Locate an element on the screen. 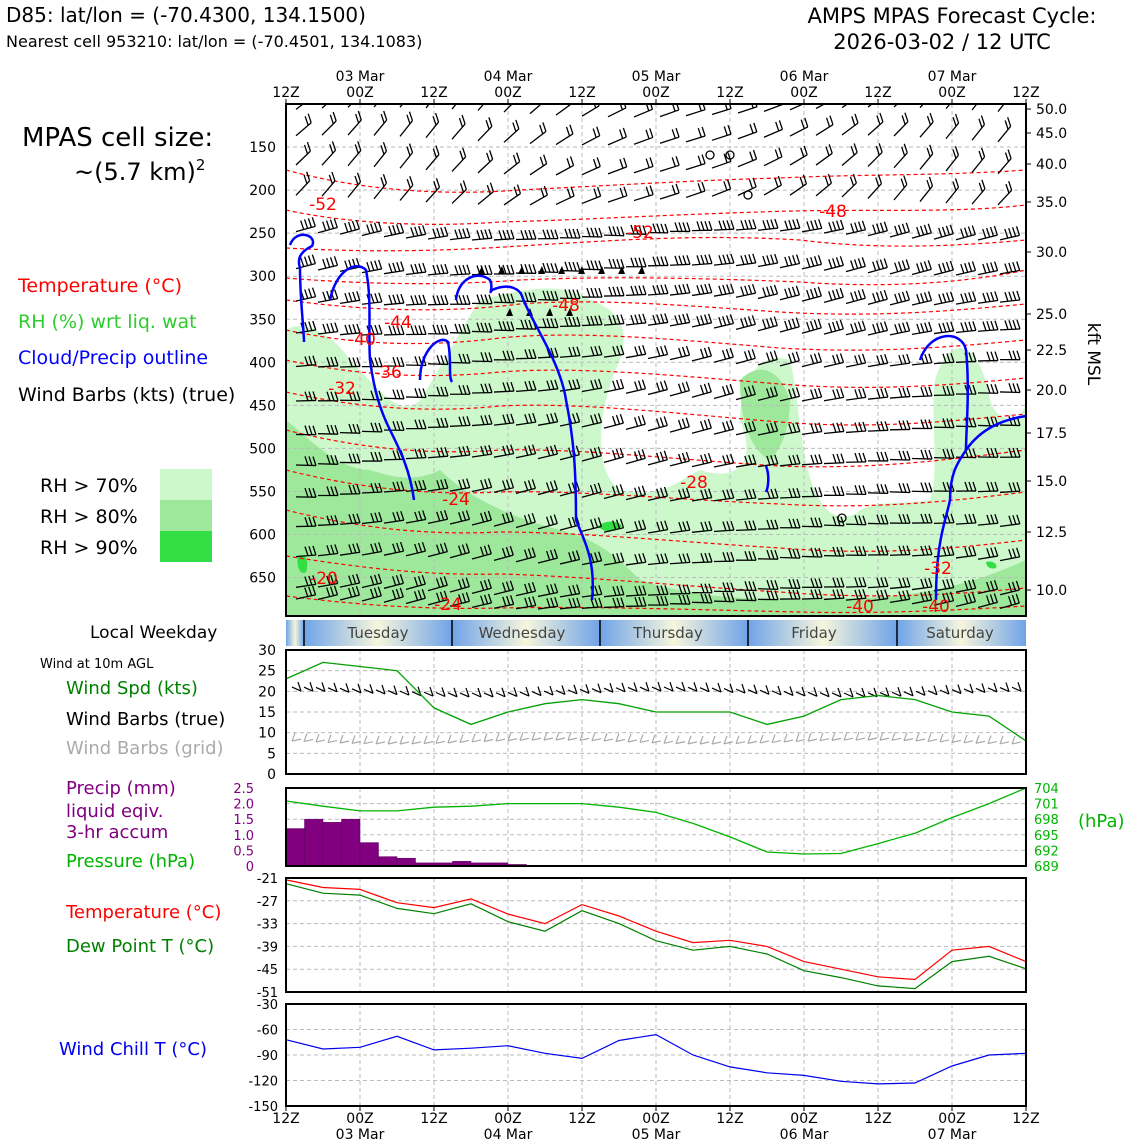 This screenshot has height=1140, width=1140. barb-grid-feather is located at coordinates (500, 740).